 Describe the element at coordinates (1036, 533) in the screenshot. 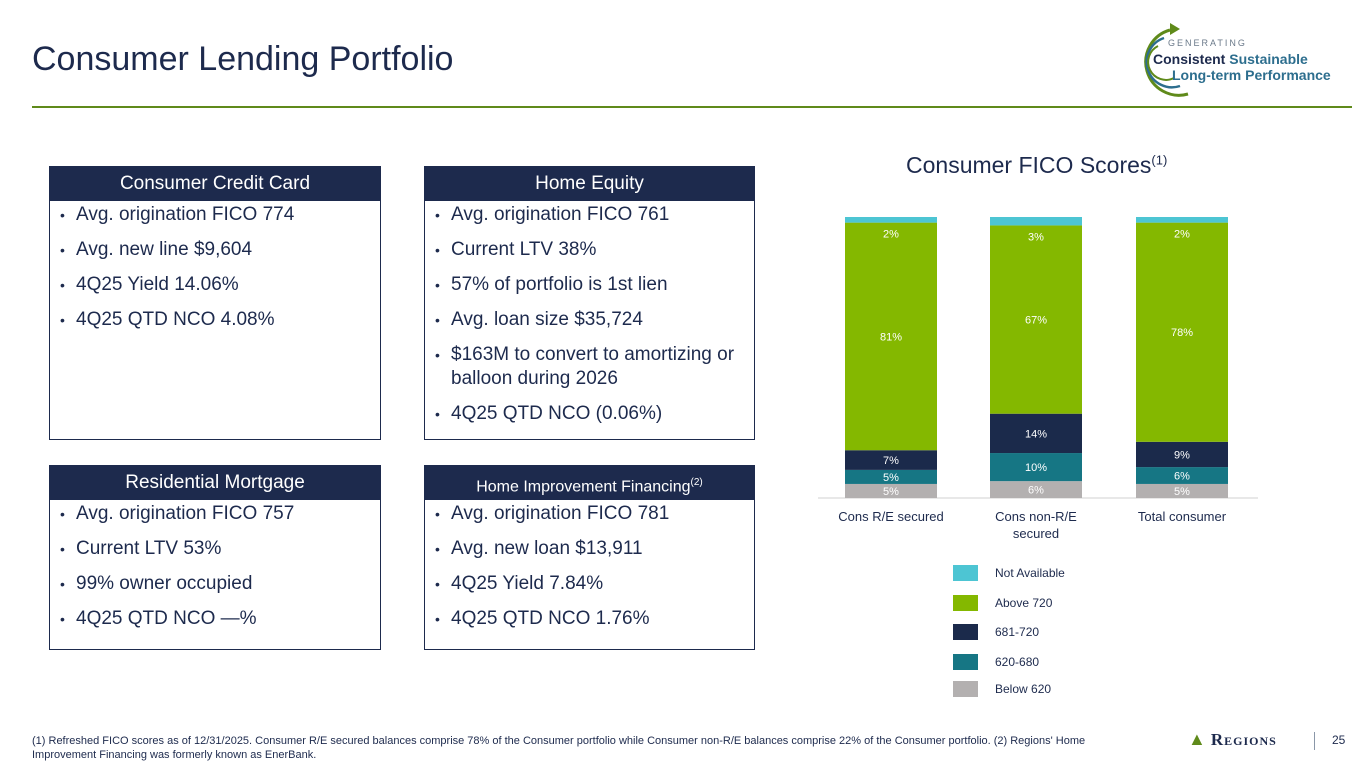

I see `x-tick-label: secured` at that location.